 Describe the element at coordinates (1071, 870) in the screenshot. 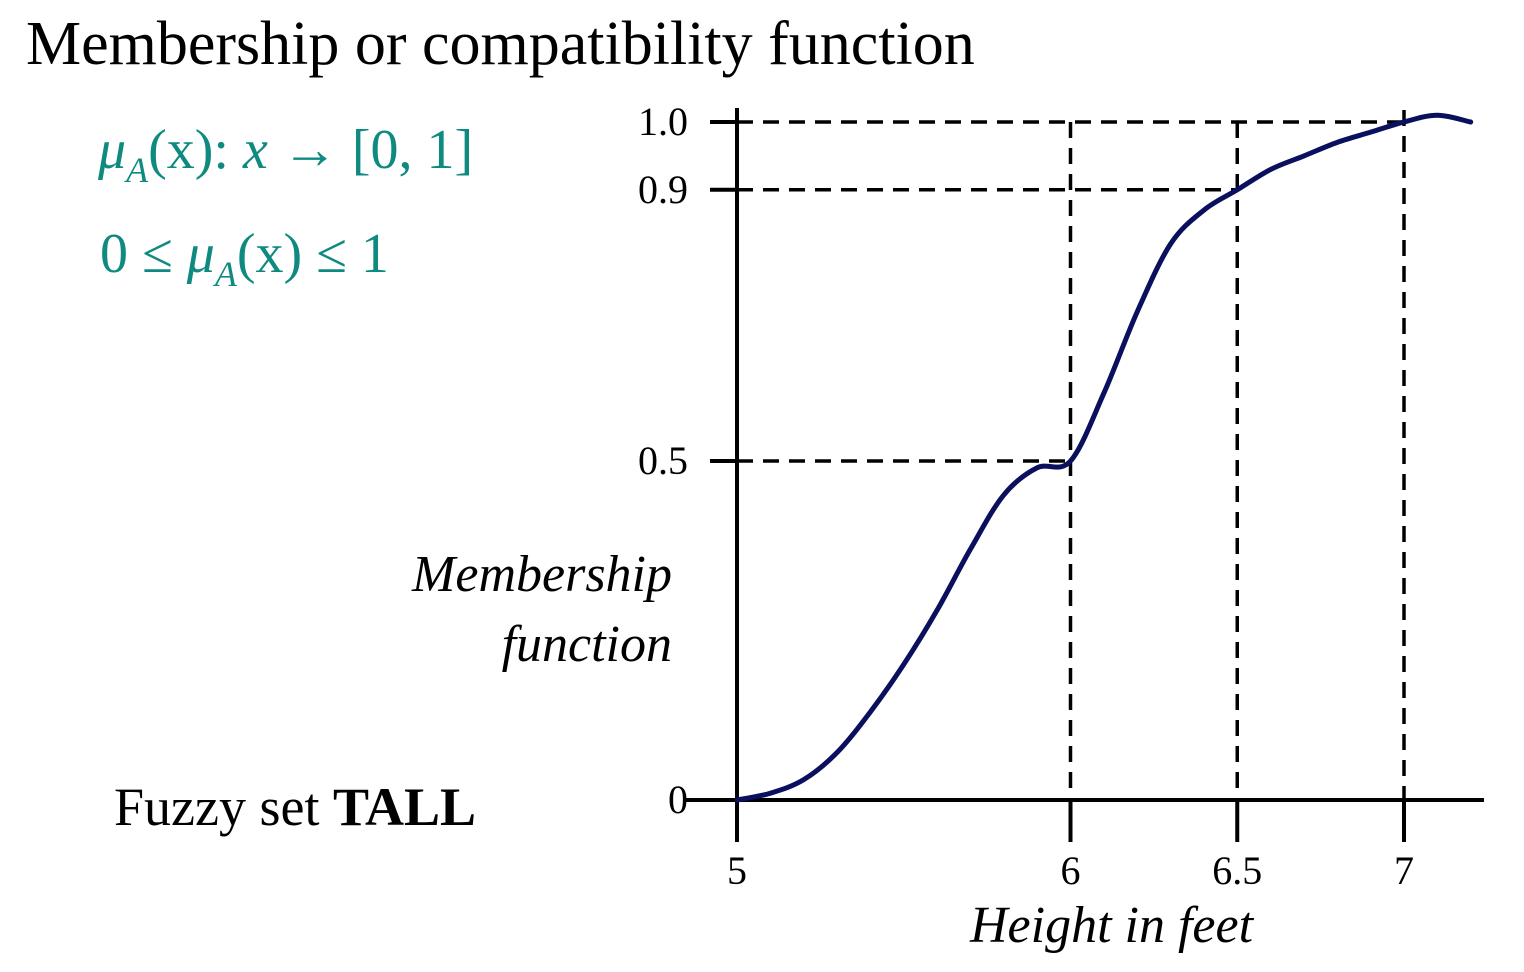

I see `x-tick-label: 6` at that location.